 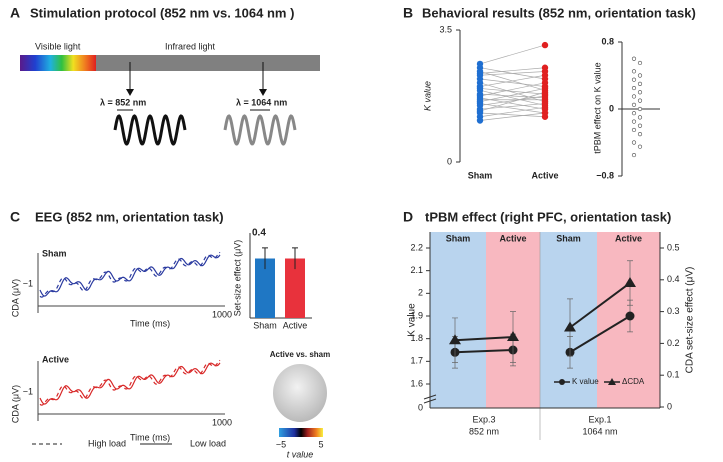 What do you see at coordinates (416, 247) in the screenshot?
I see `y-tick-label: 2.2` at bounding box center [416, 247].